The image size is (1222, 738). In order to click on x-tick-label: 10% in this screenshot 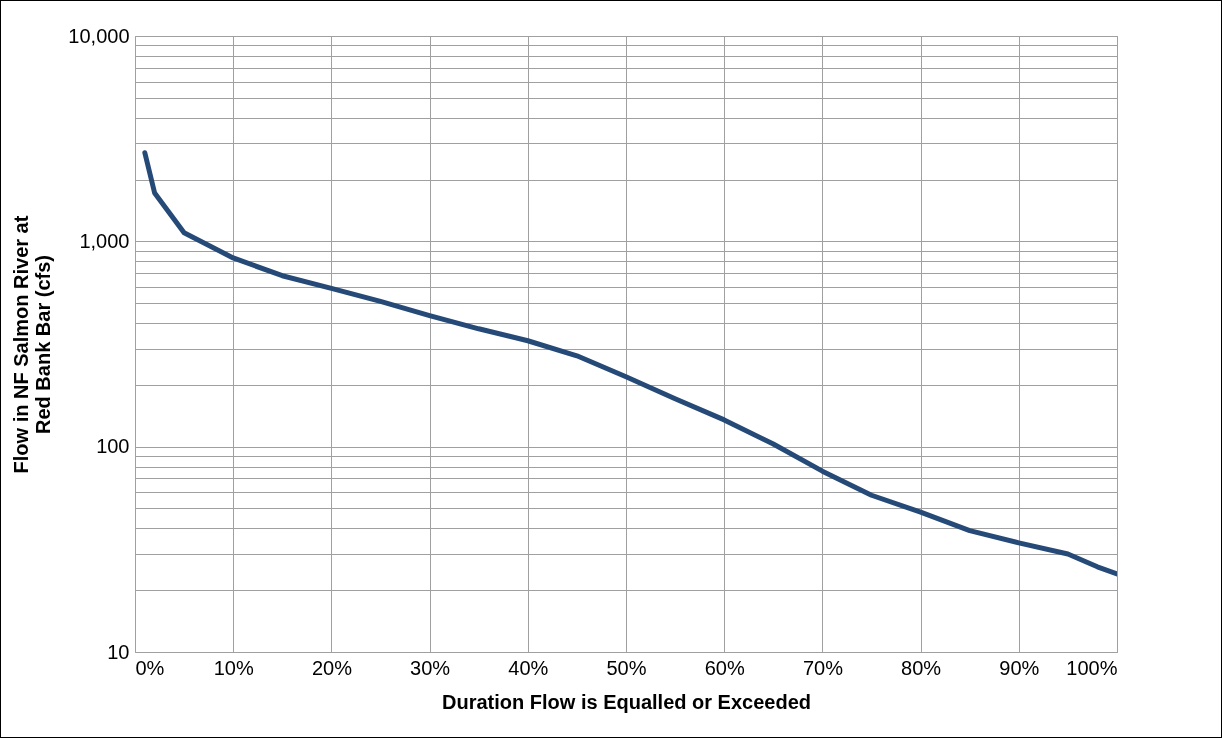, I will do `click(233, 667)`.